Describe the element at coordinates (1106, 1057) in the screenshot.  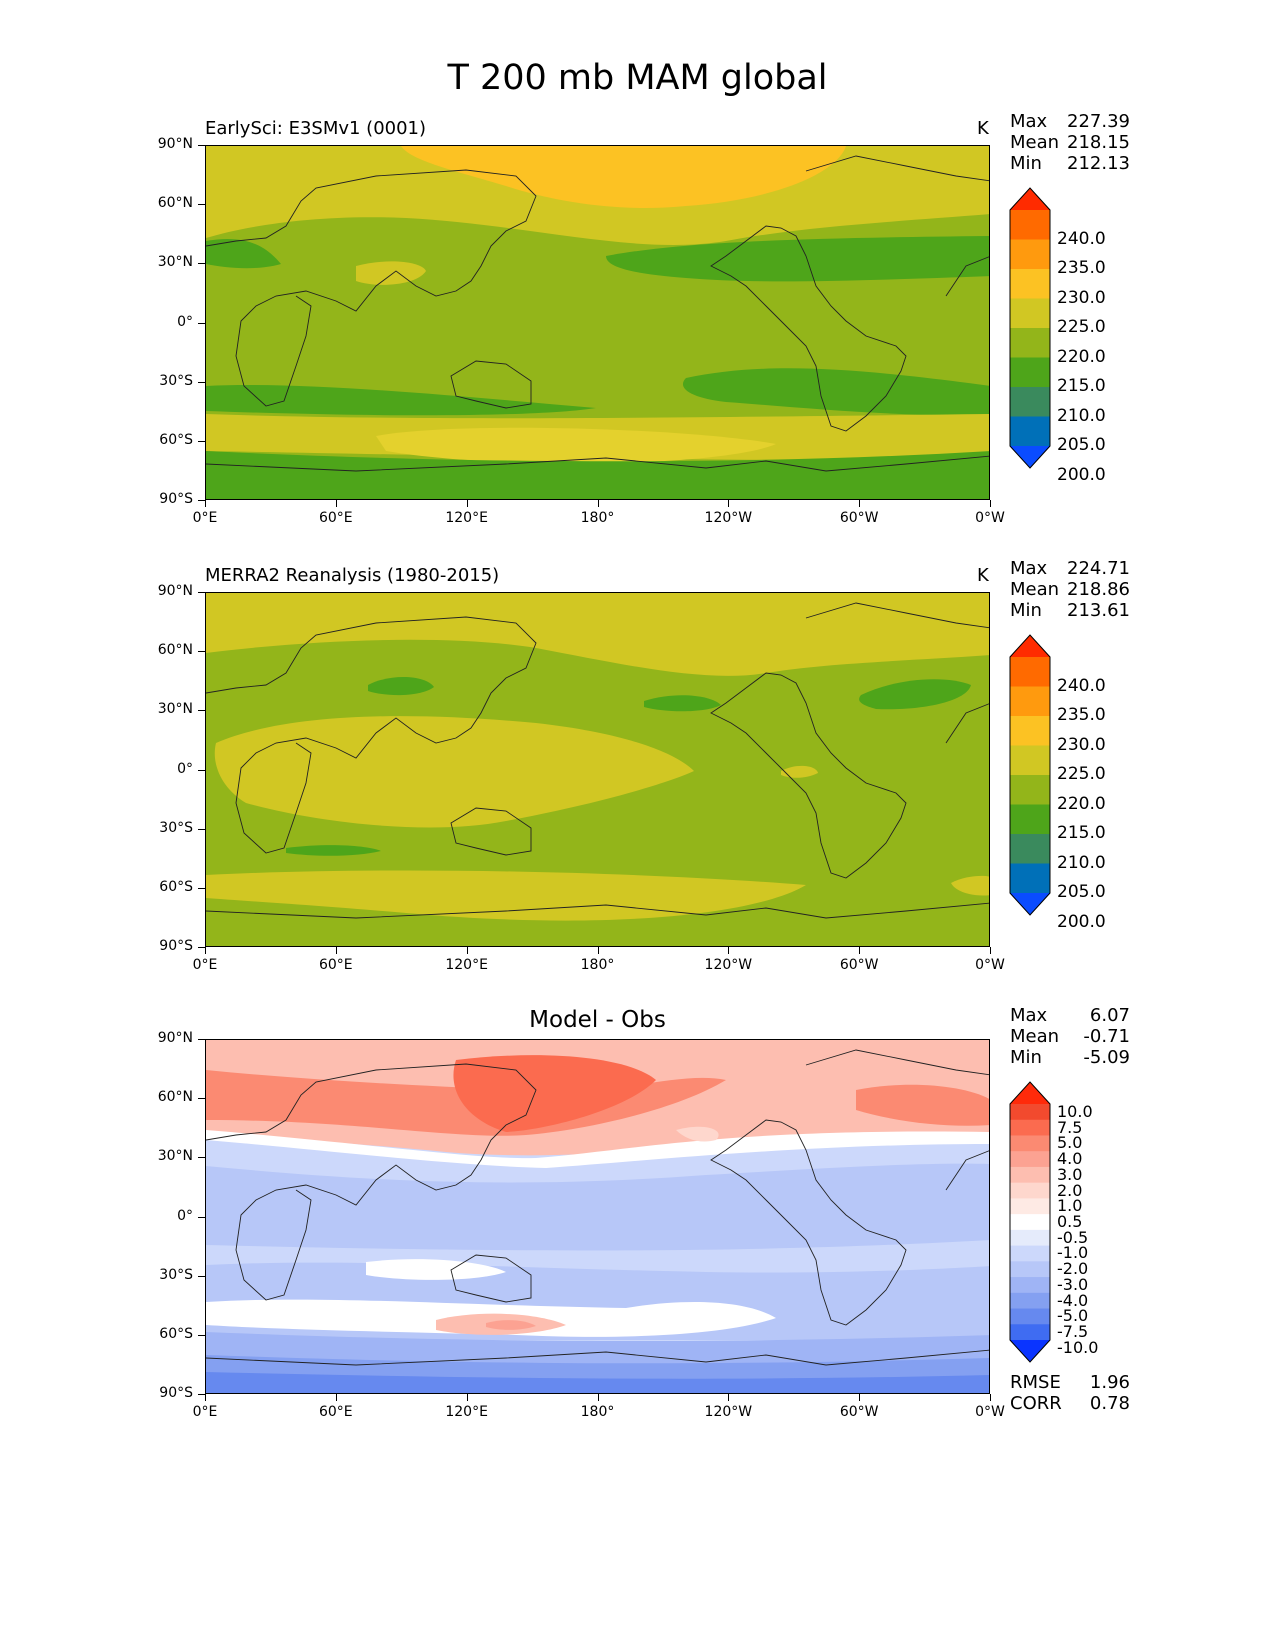
I see `stat-value: -5.09` at that location.